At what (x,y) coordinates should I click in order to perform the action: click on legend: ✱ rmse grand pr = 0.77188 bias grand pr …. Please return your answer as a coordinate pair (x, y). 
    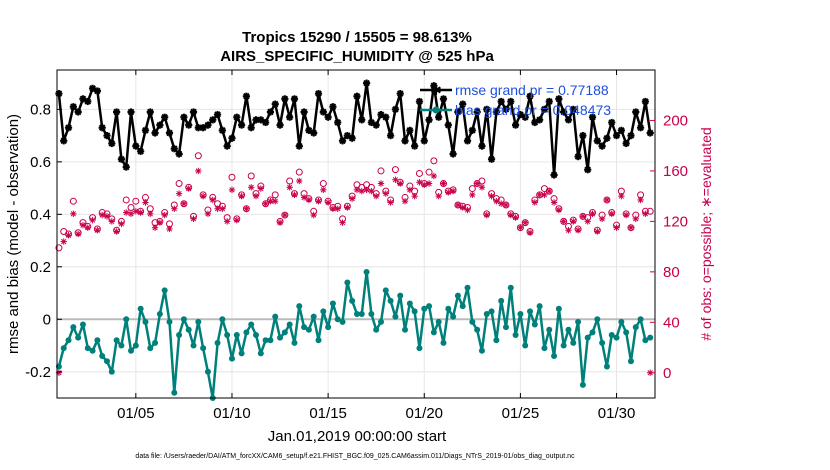
    Looking at the image, I should click on (515, 100).